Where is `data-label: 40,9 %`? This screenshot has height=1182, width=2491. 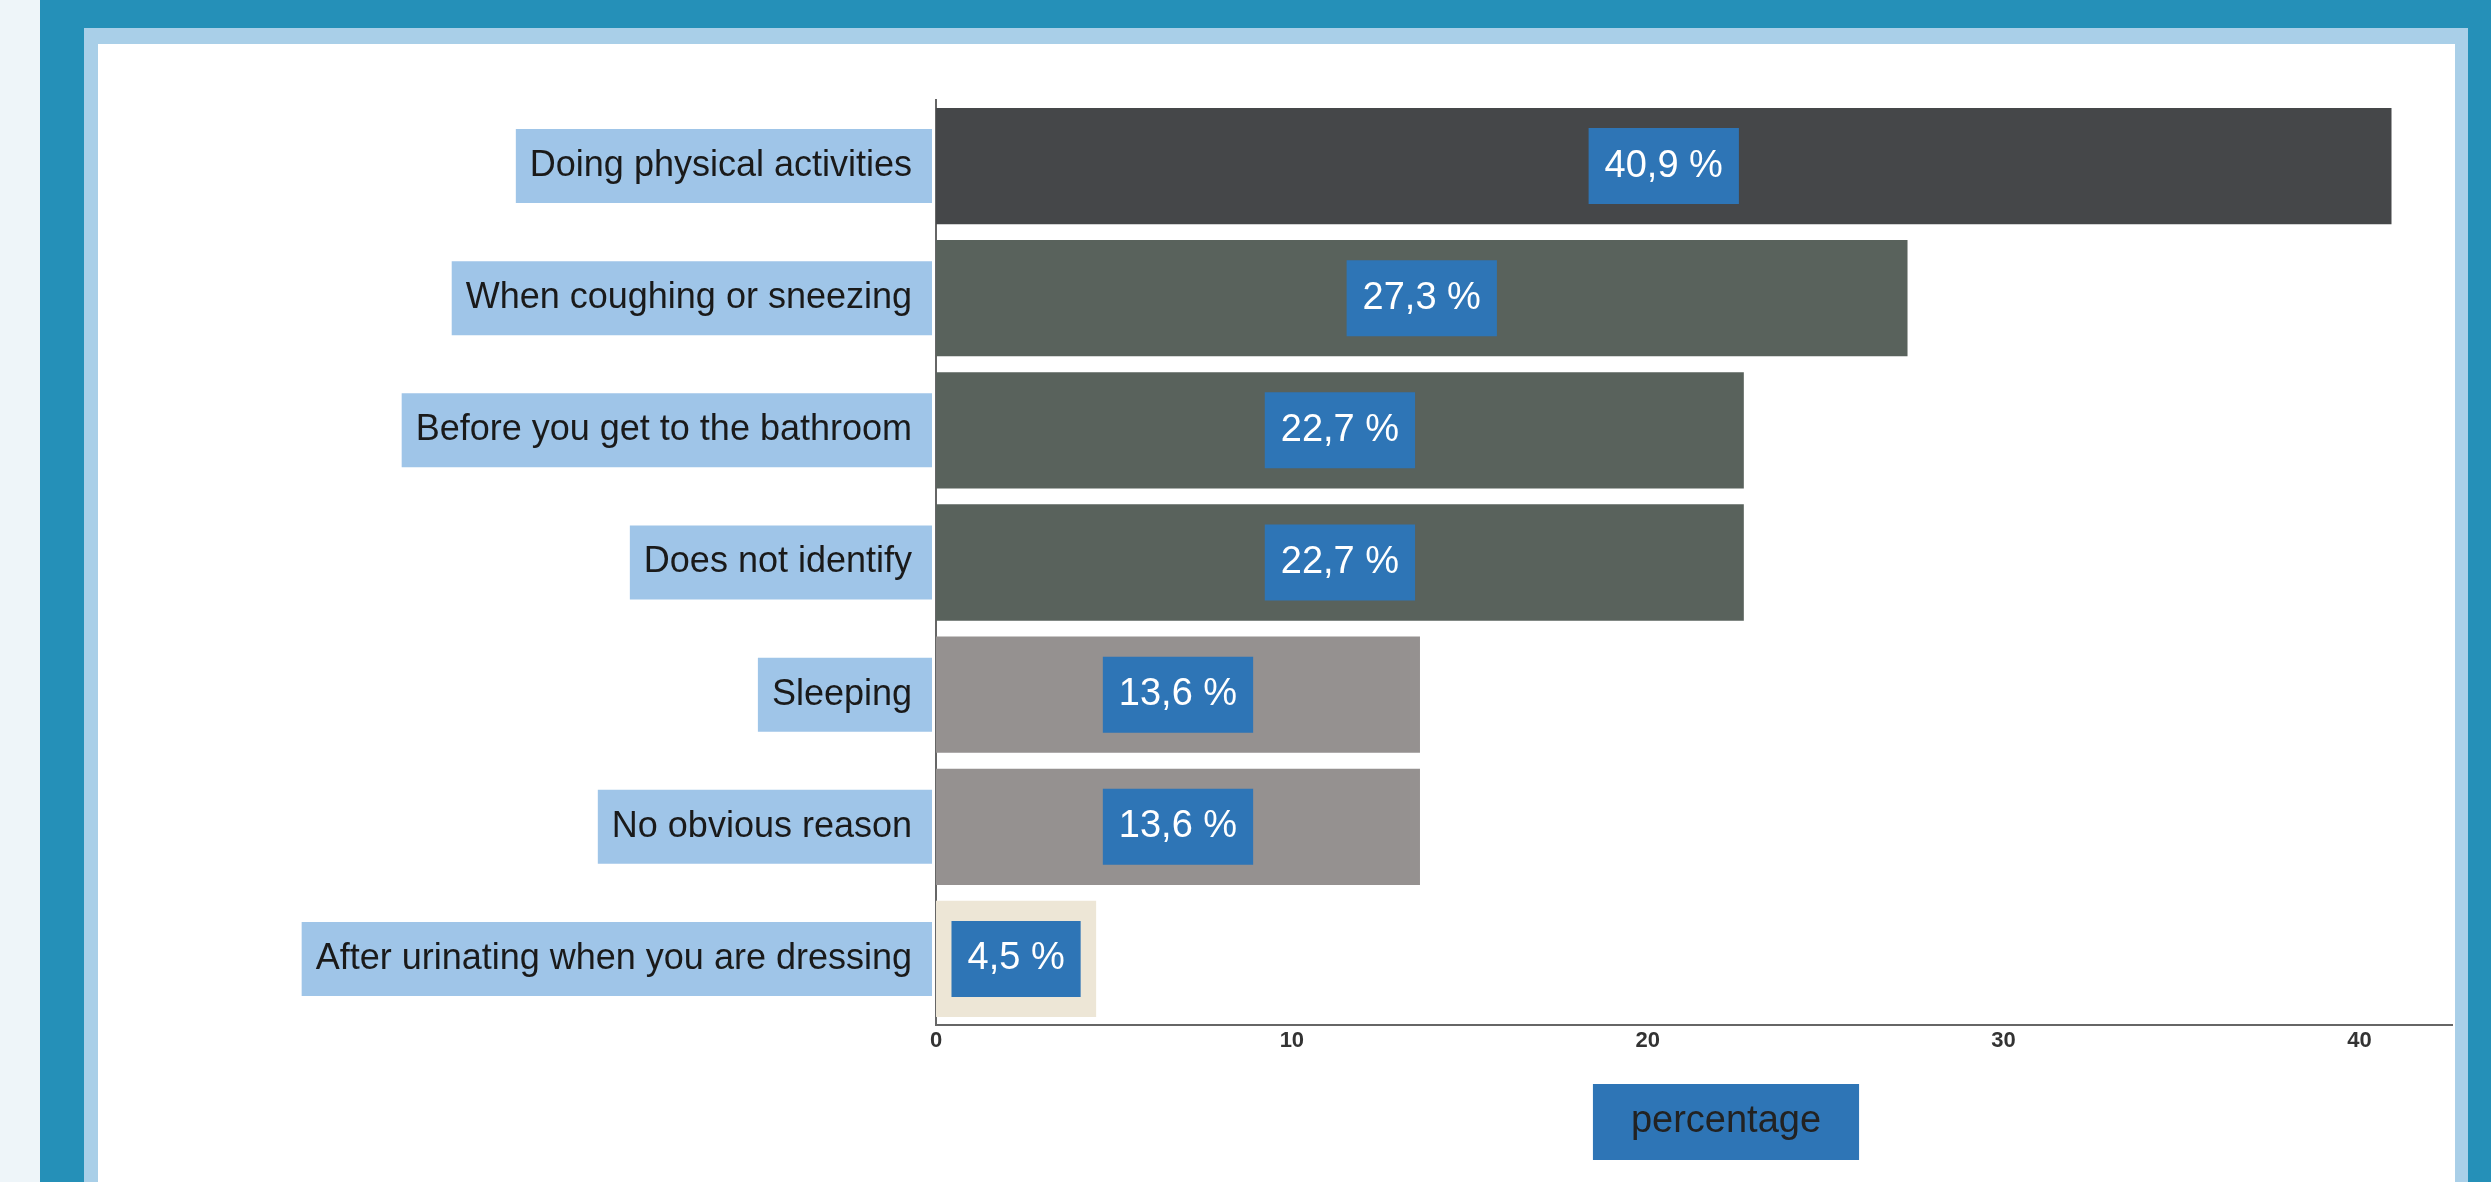
data-label: 40,9 % is located at coordinates (1663, 163).